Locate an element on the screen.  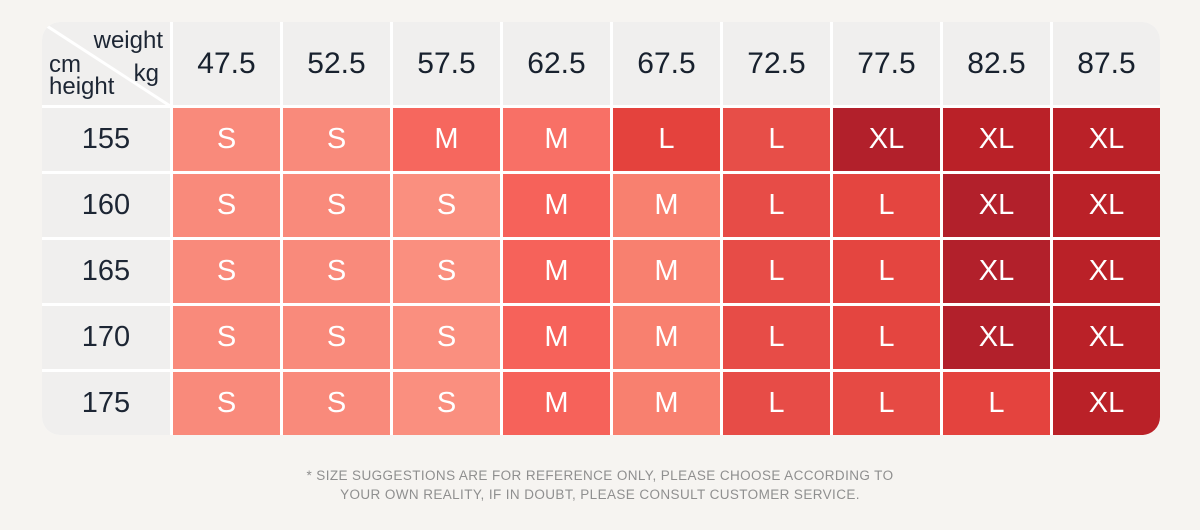
weight-header-cell: 67.5 is located at coordinates (666, 63).